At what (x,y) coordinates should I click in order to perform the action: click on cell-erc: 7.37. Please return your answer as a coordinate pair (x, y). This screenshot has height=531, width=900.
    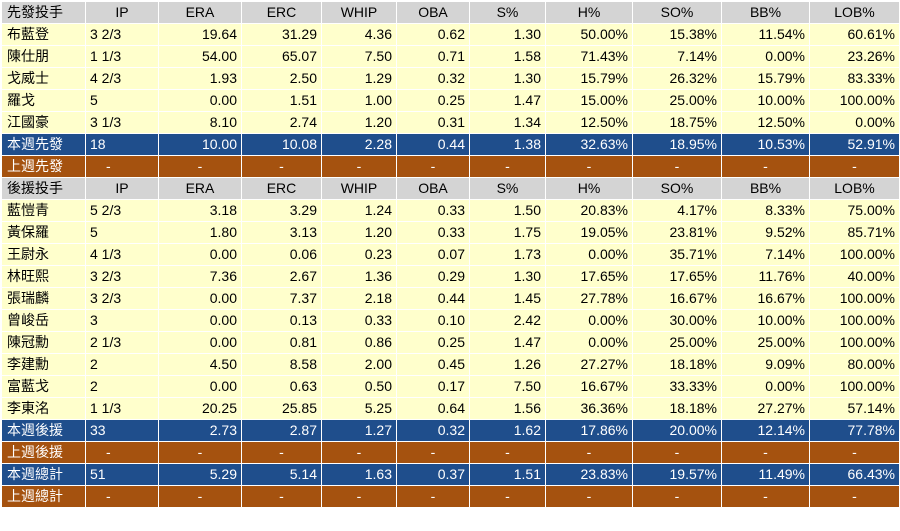
    Looking at the image, I should click on (281, 298).